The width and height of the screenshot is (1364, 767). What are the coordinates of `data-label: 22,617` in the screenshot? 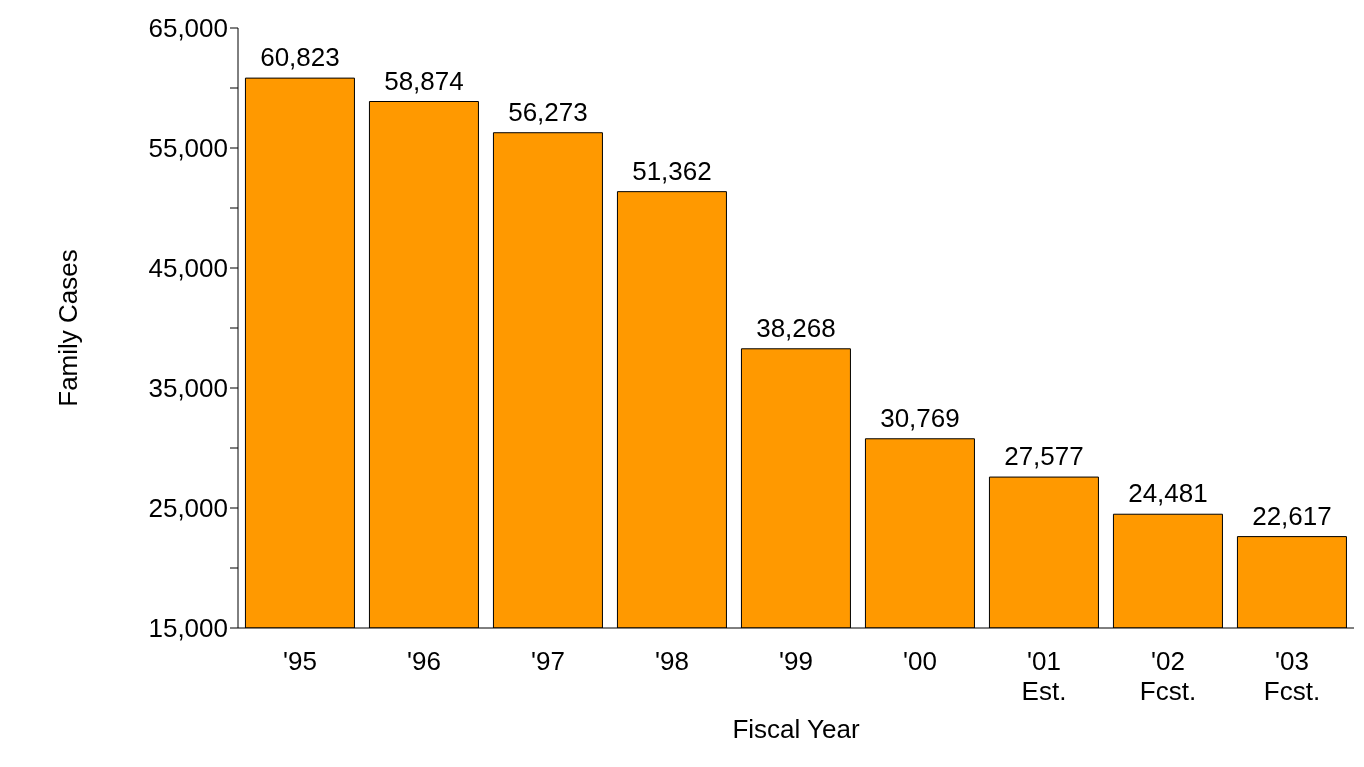 It's located at (1292, 515).